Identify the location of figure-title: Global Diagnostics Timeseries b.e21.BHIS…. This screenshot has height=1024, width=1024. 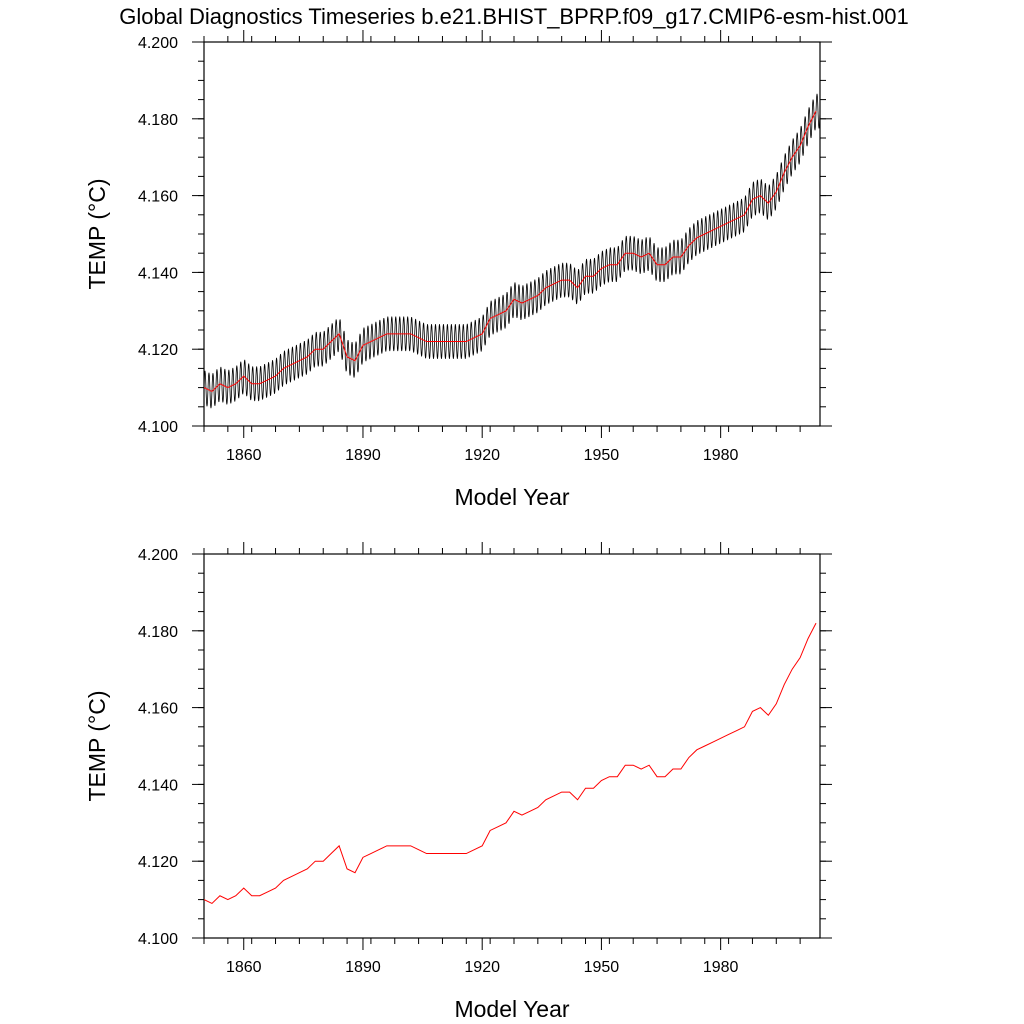
(514, 16).